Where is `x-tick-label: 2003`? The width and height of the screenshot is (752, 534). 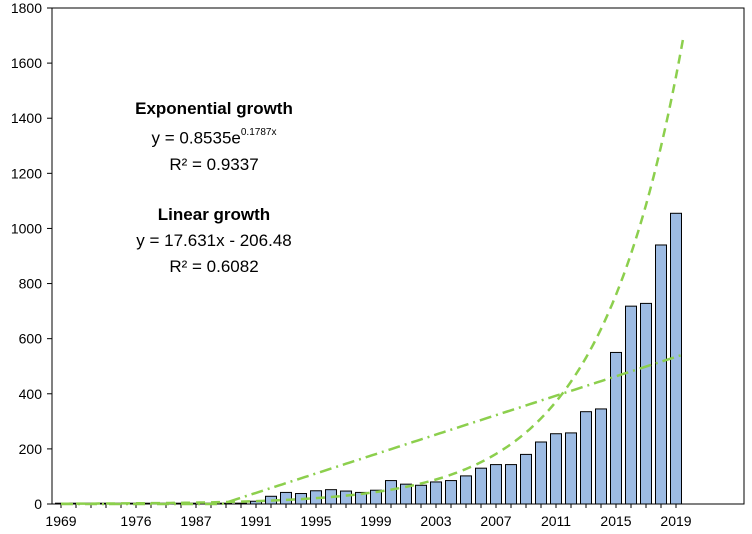 x-tick-label: 2003 is located at coordinates (435, 521).